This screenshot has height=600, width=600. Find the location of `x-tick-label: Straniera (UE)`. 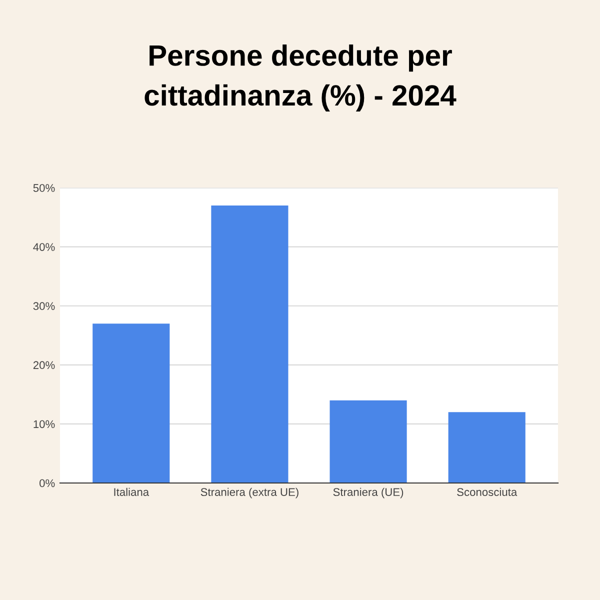

x-tick-label: Straniera (UE) is located at coordinates (368, 493).